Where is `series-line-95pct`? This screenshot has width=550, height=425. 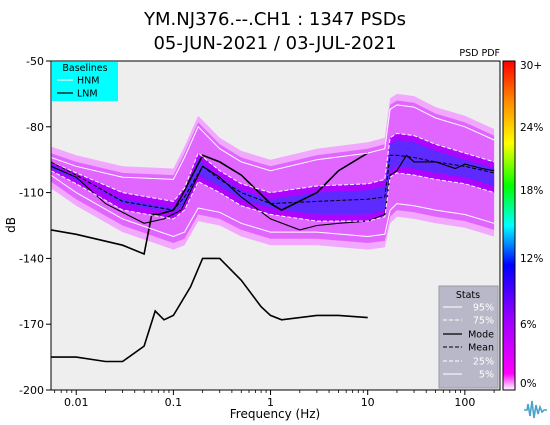
series-line-95pct is located at coordinates (273, 142).